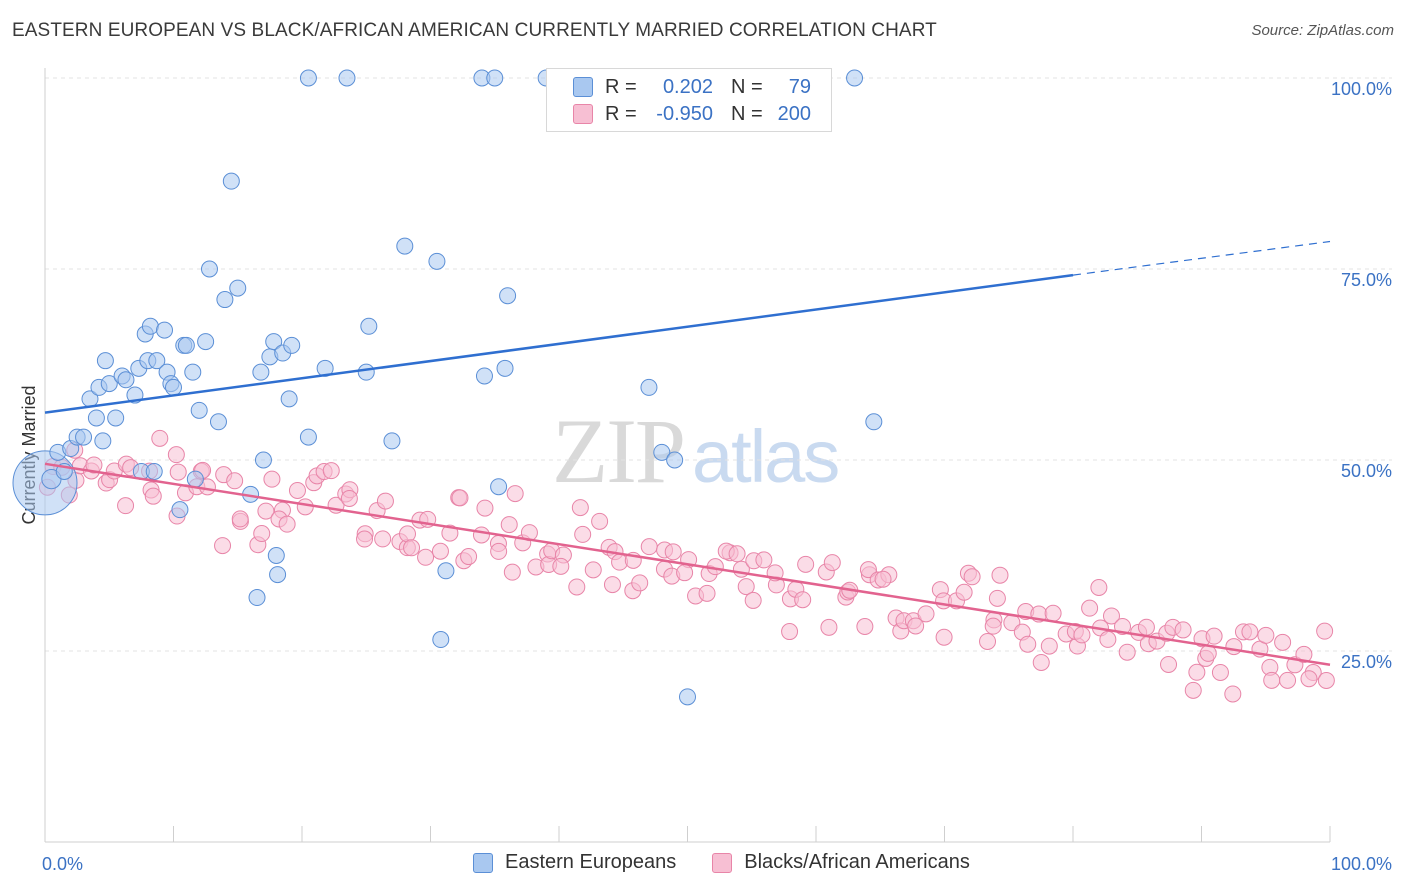  Describe the element at coordinates (841, 862) in the screenshot. I see `legend-item-blacks: Blacks/African Americans` at that location.